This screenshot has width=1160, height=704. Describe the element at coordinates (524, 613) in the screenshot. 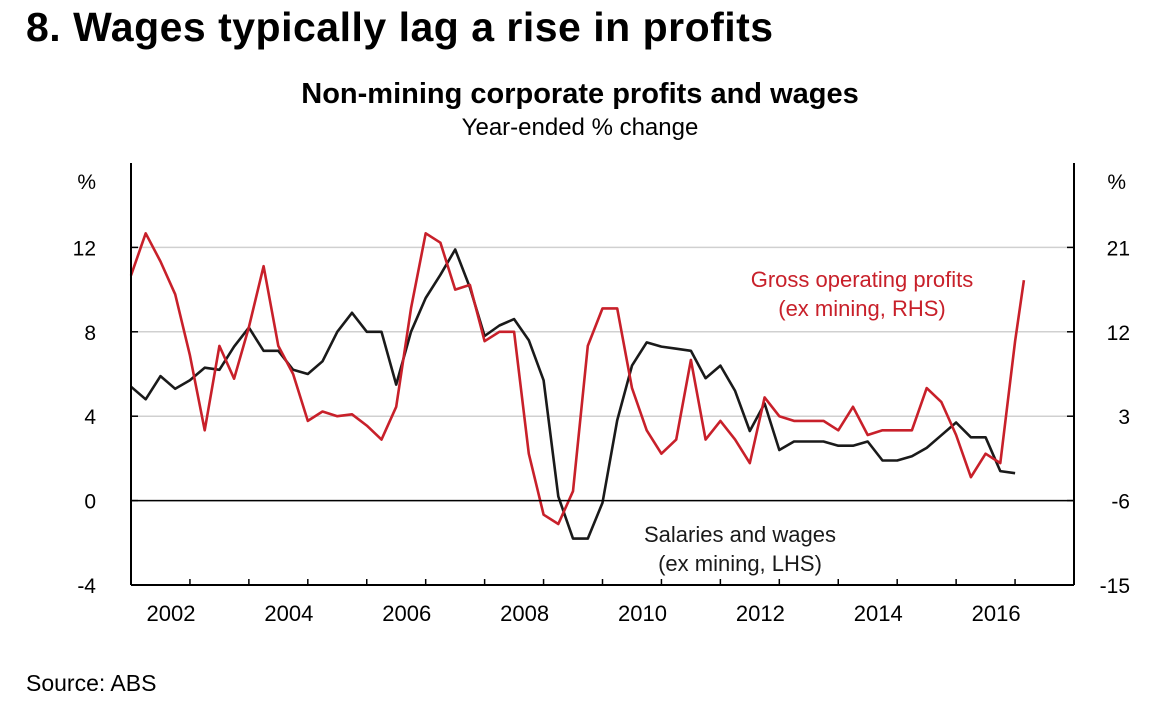

I see `x-tick-label: 2008` at that location.